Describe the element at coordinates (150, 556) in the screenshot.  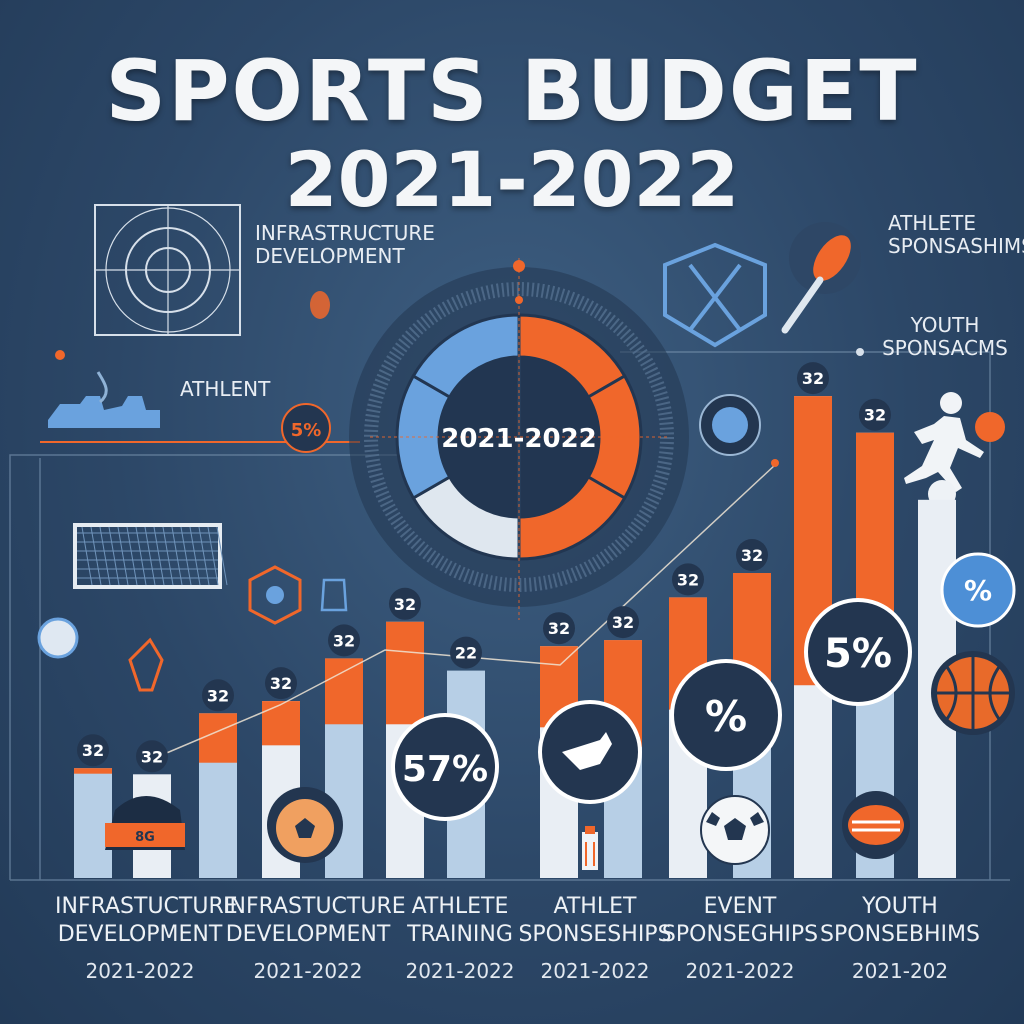
I see `goal-net-icon` at that location.